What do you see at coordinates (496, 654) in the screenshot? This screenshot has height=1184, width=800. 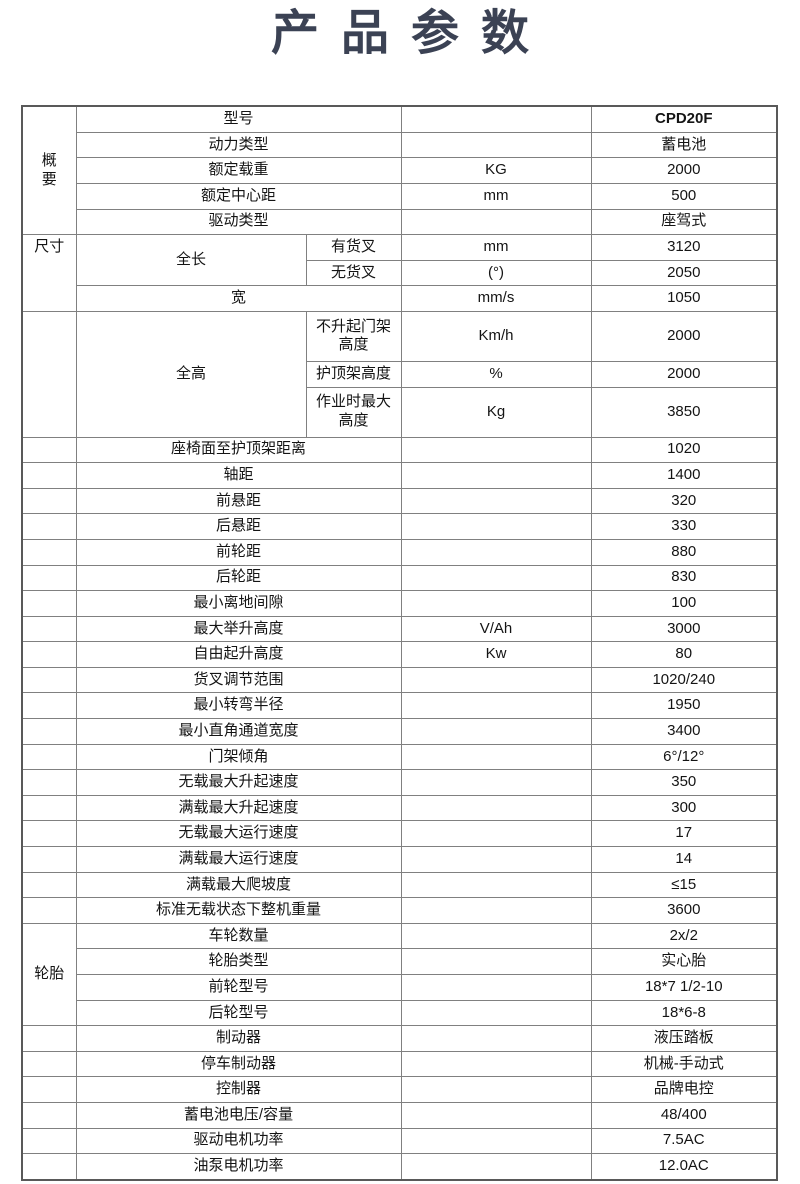 I see `unit-cell: Kw` at bounding box center [496, 654].